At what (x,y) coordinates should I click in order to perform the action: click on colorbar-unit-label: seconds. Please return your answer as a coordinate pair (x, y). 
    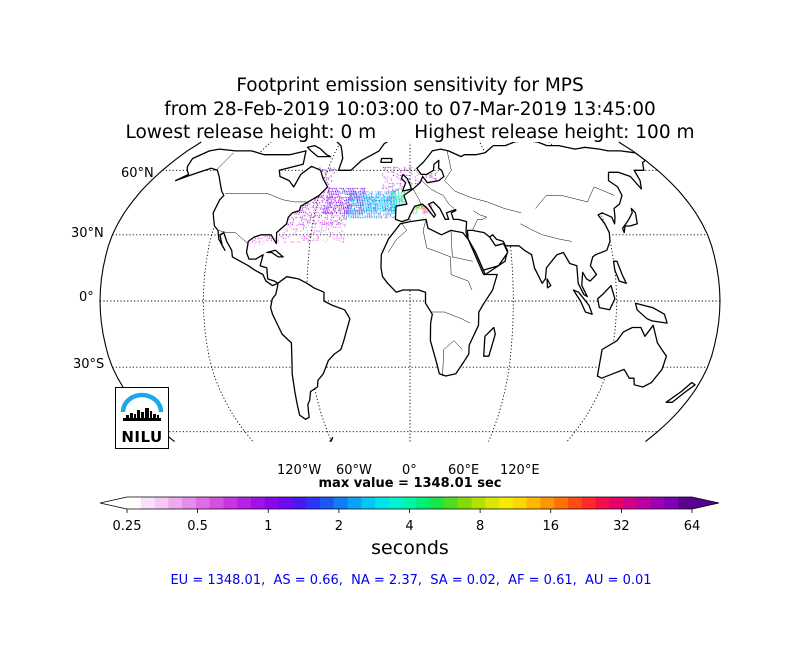
    Looking at the image, I should click on (410, 548).